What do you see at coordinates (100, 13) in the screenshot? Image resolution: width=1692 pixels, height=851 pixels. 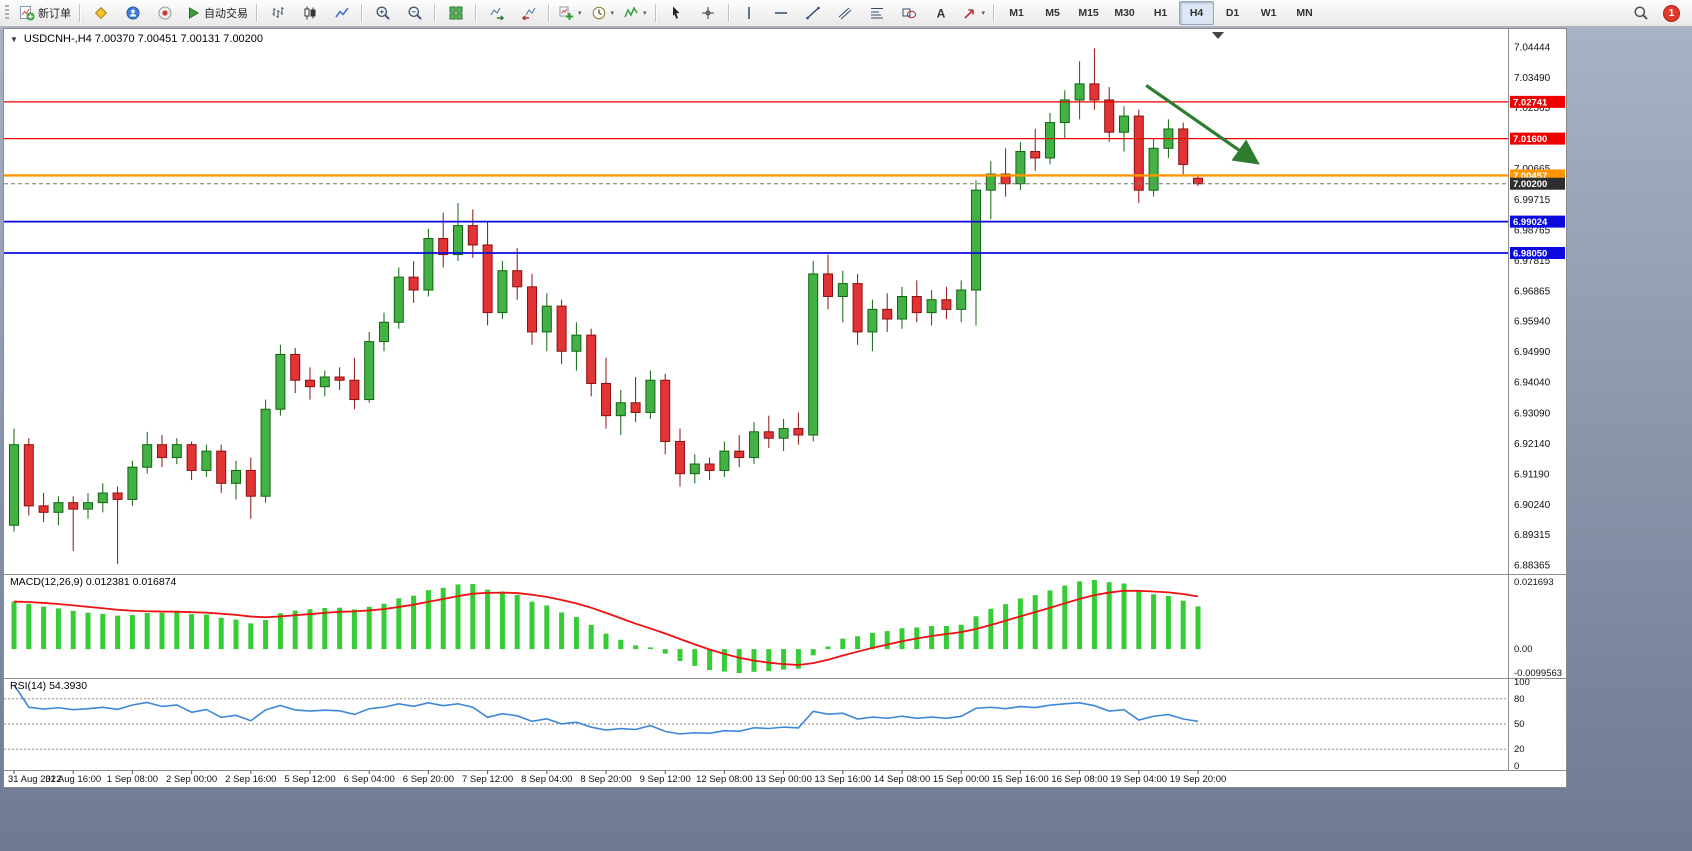 I see `metaeditor-button` at bounding box center [100, 13].